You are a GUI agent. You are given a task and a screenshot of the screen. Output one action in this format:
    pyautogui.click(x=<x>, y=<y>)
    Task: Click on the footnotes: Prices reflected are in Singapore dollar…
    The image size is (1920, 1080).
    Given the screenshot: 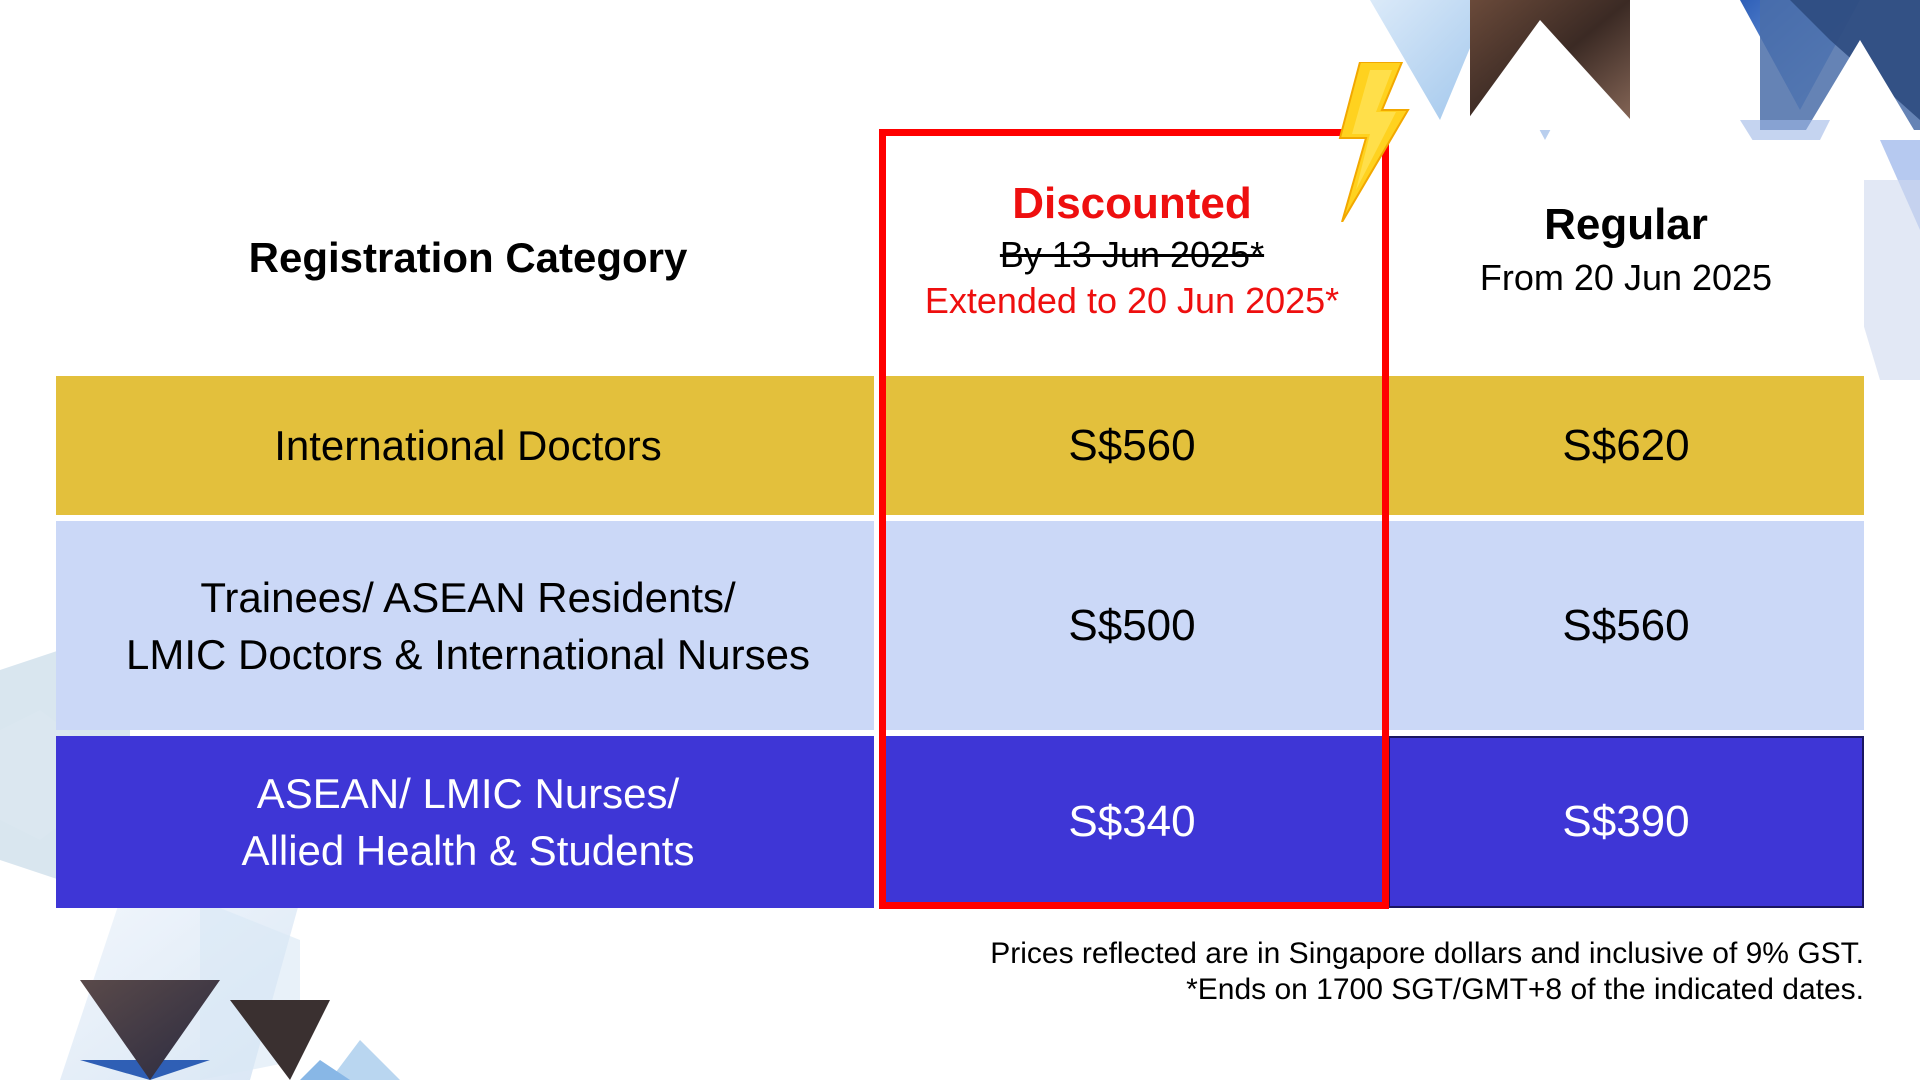 What is the action you would take?
    pyautogui.click(x=1427, y=972)
    